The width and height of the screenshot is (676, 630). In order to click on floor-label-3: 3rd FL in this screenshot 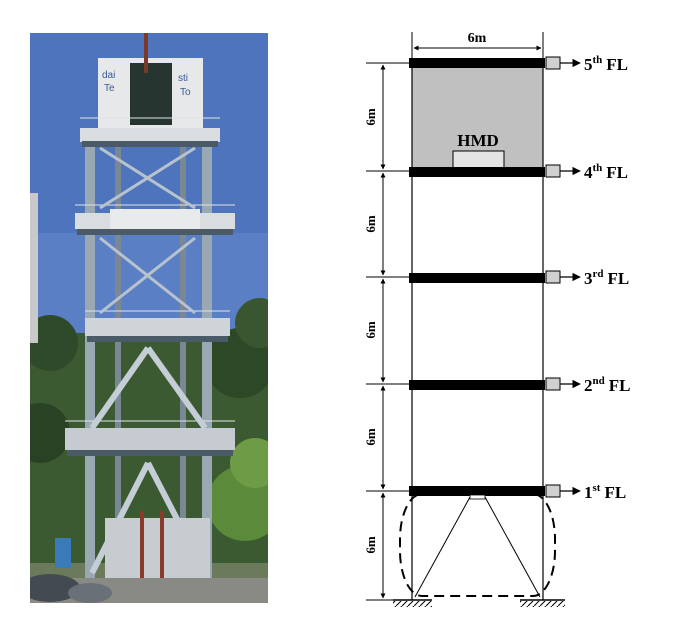, I will do `click(606, 278)`.